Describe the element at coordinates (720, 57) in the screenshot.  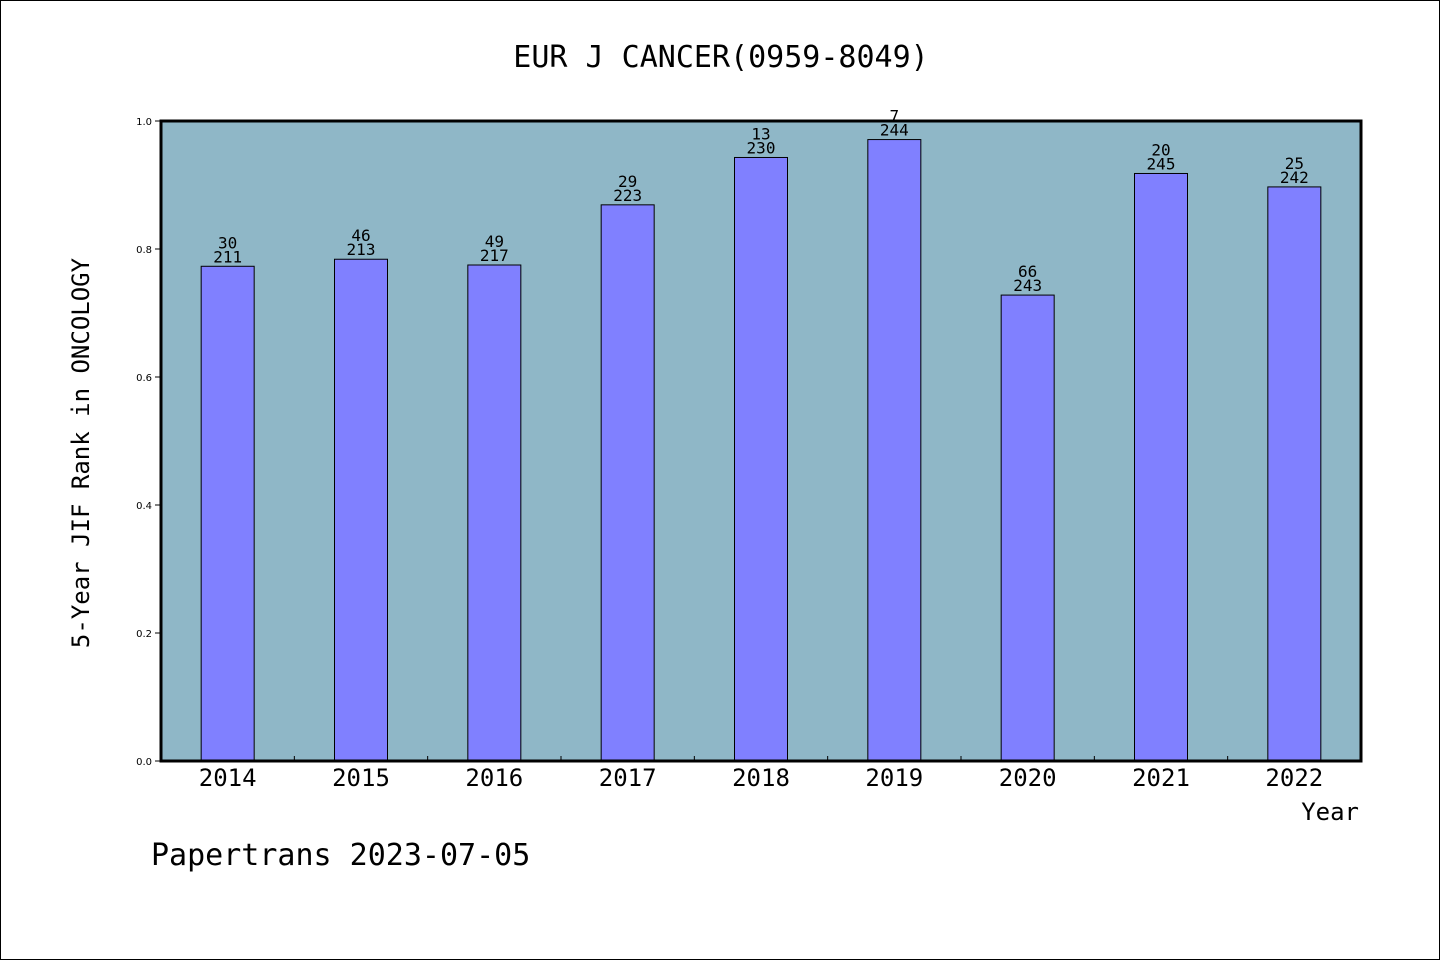
I see `chart-title: EUR J CANCER(0959-8049)` at that location.